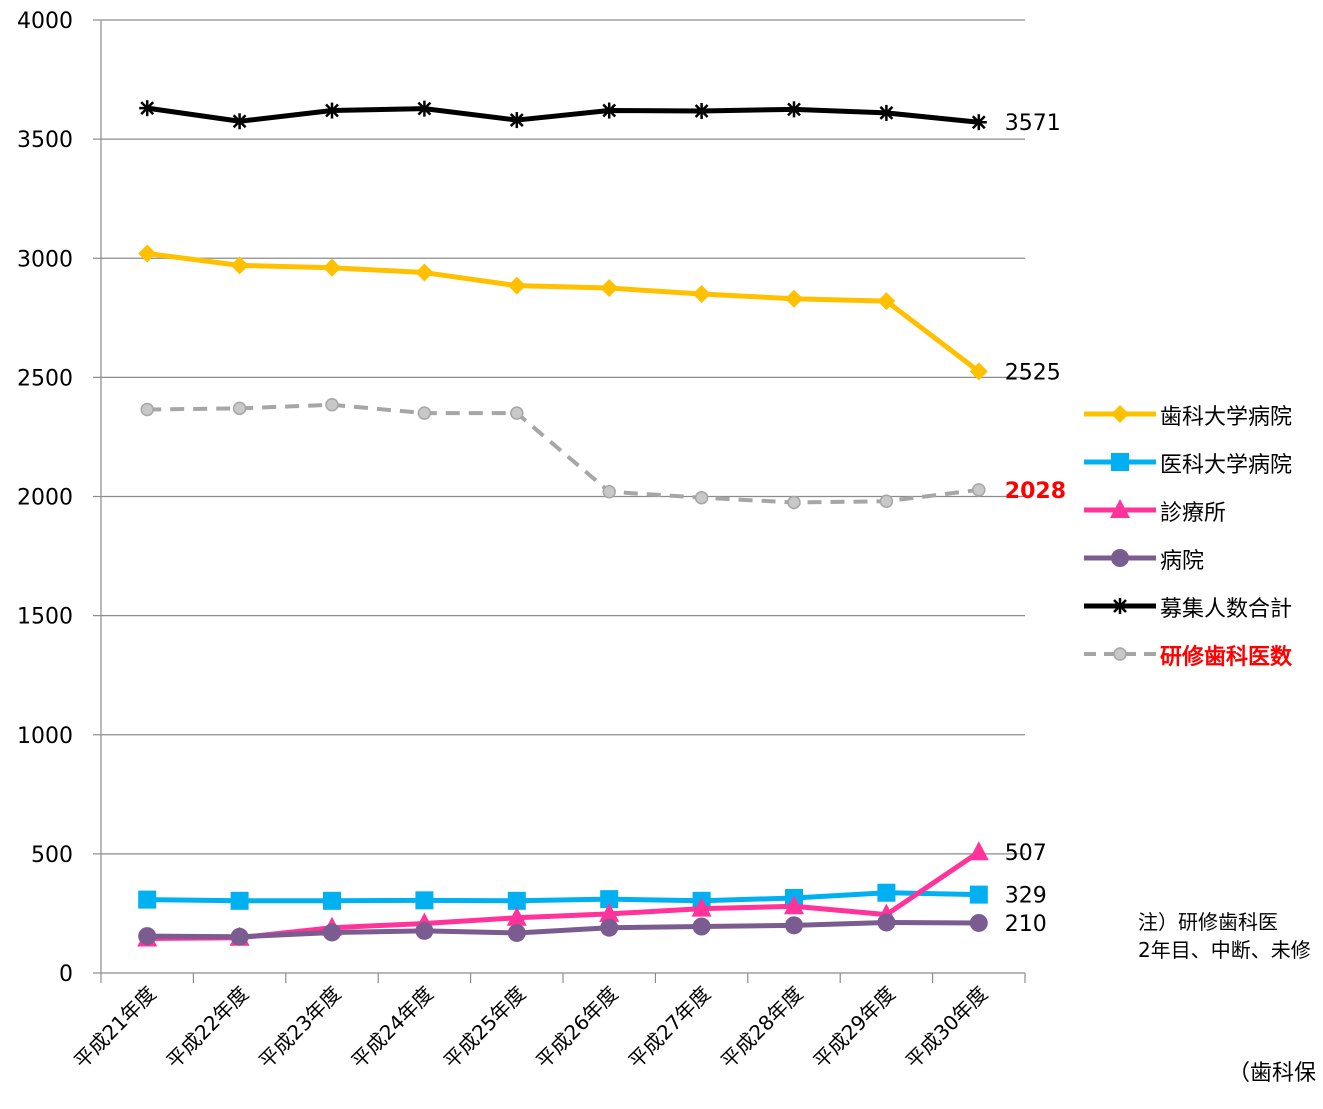 Image resolution: width=1323 pixels, height=1109 pixels. I want to click on x-tick-label: 平成25年度, so click(485, 1028).